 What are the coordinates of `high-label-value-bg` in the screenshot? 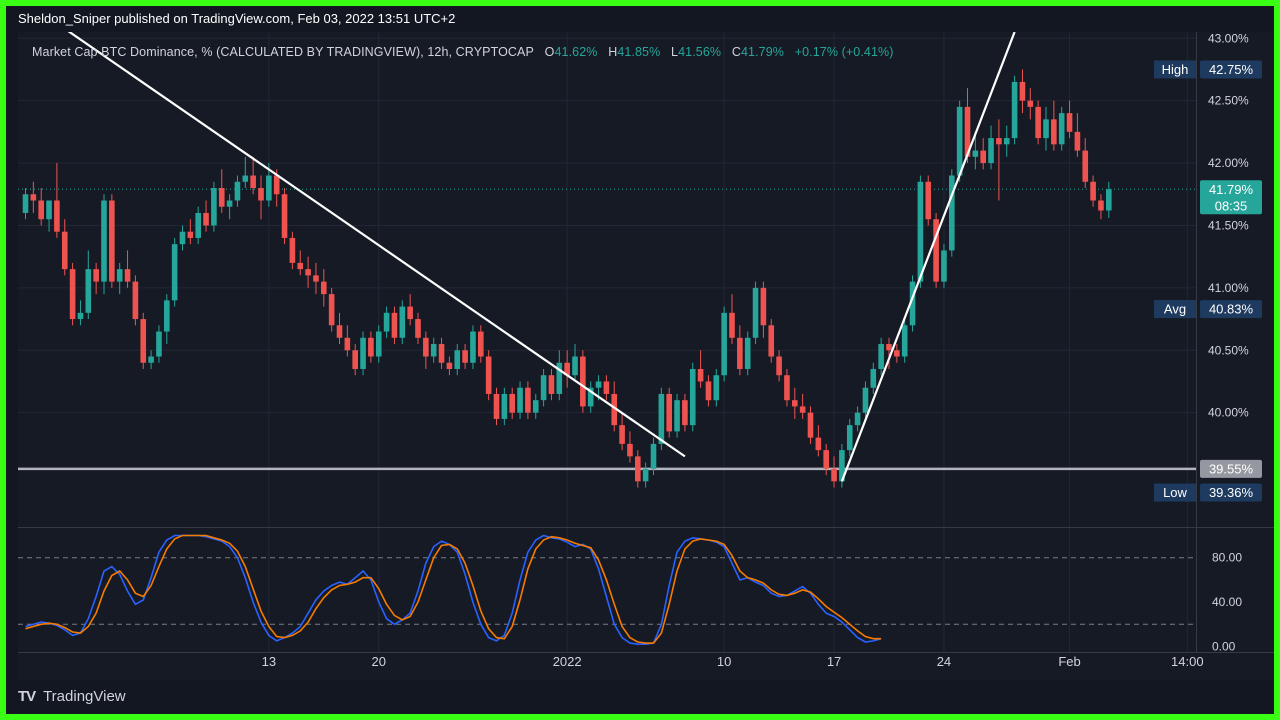 It's located at (1231, 69).